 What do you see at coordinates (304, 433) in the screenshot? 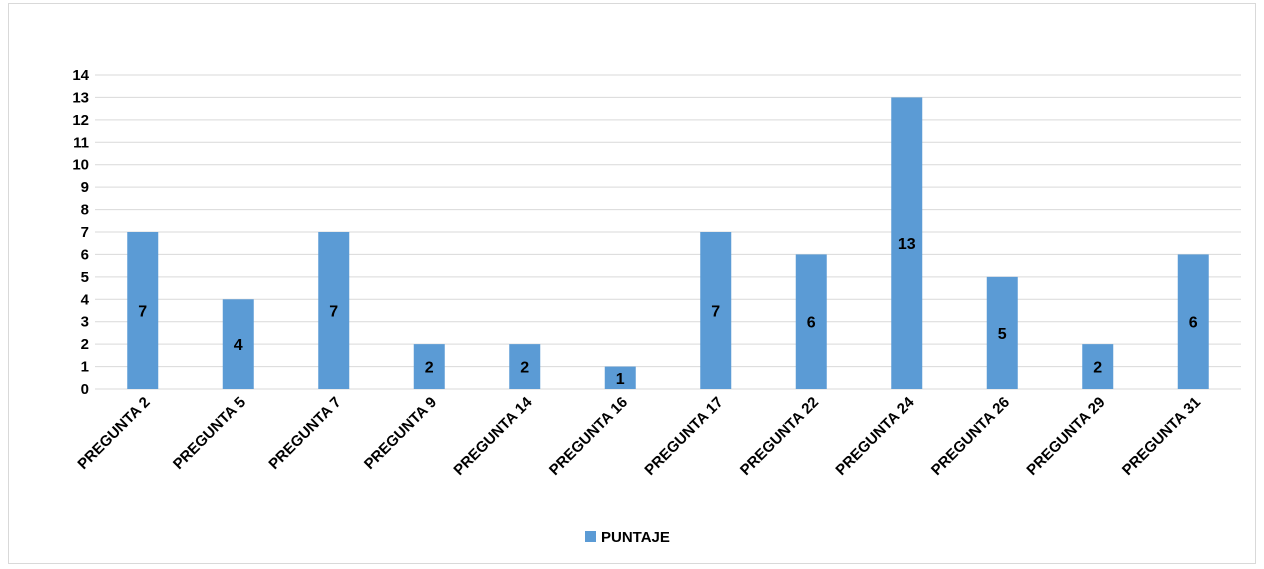
I see `x-category-label: PREGUNTA 7` at bounding box center [304, 433].